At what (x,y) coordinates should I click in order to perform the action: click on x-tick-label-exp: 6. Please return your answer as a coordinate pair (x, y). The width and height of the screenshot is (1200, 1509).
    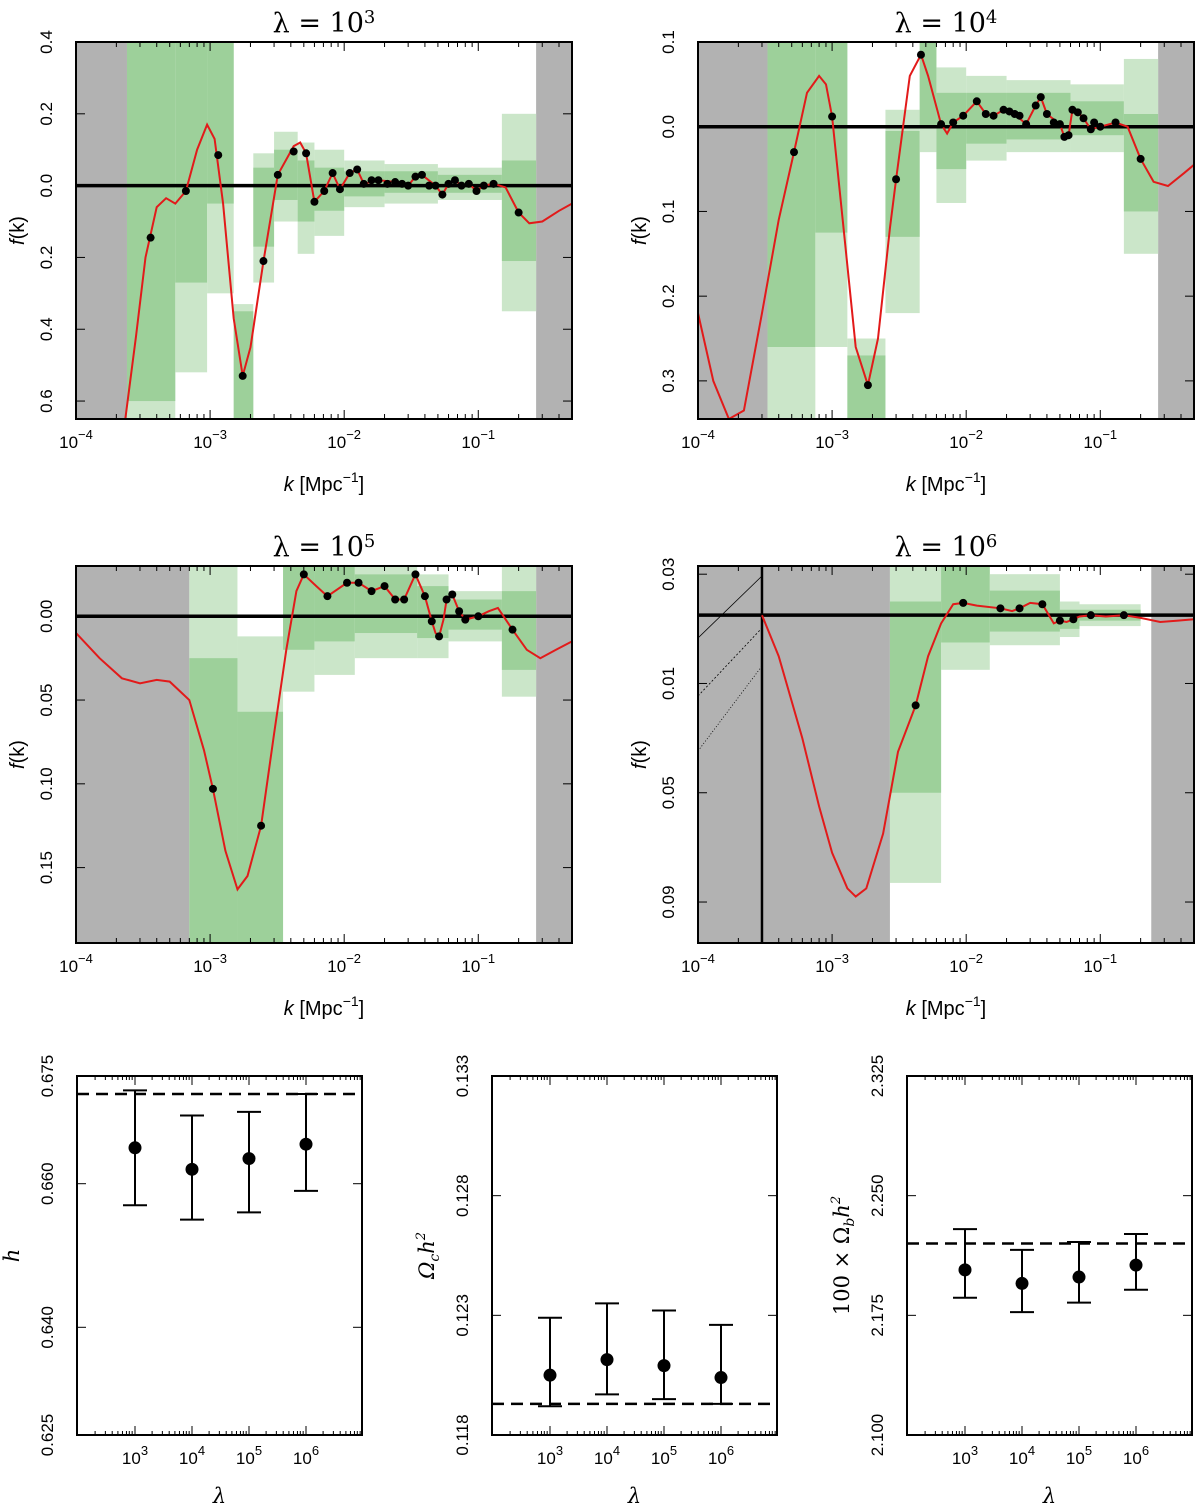
    Looking at the image, I should click on (730, 1450).